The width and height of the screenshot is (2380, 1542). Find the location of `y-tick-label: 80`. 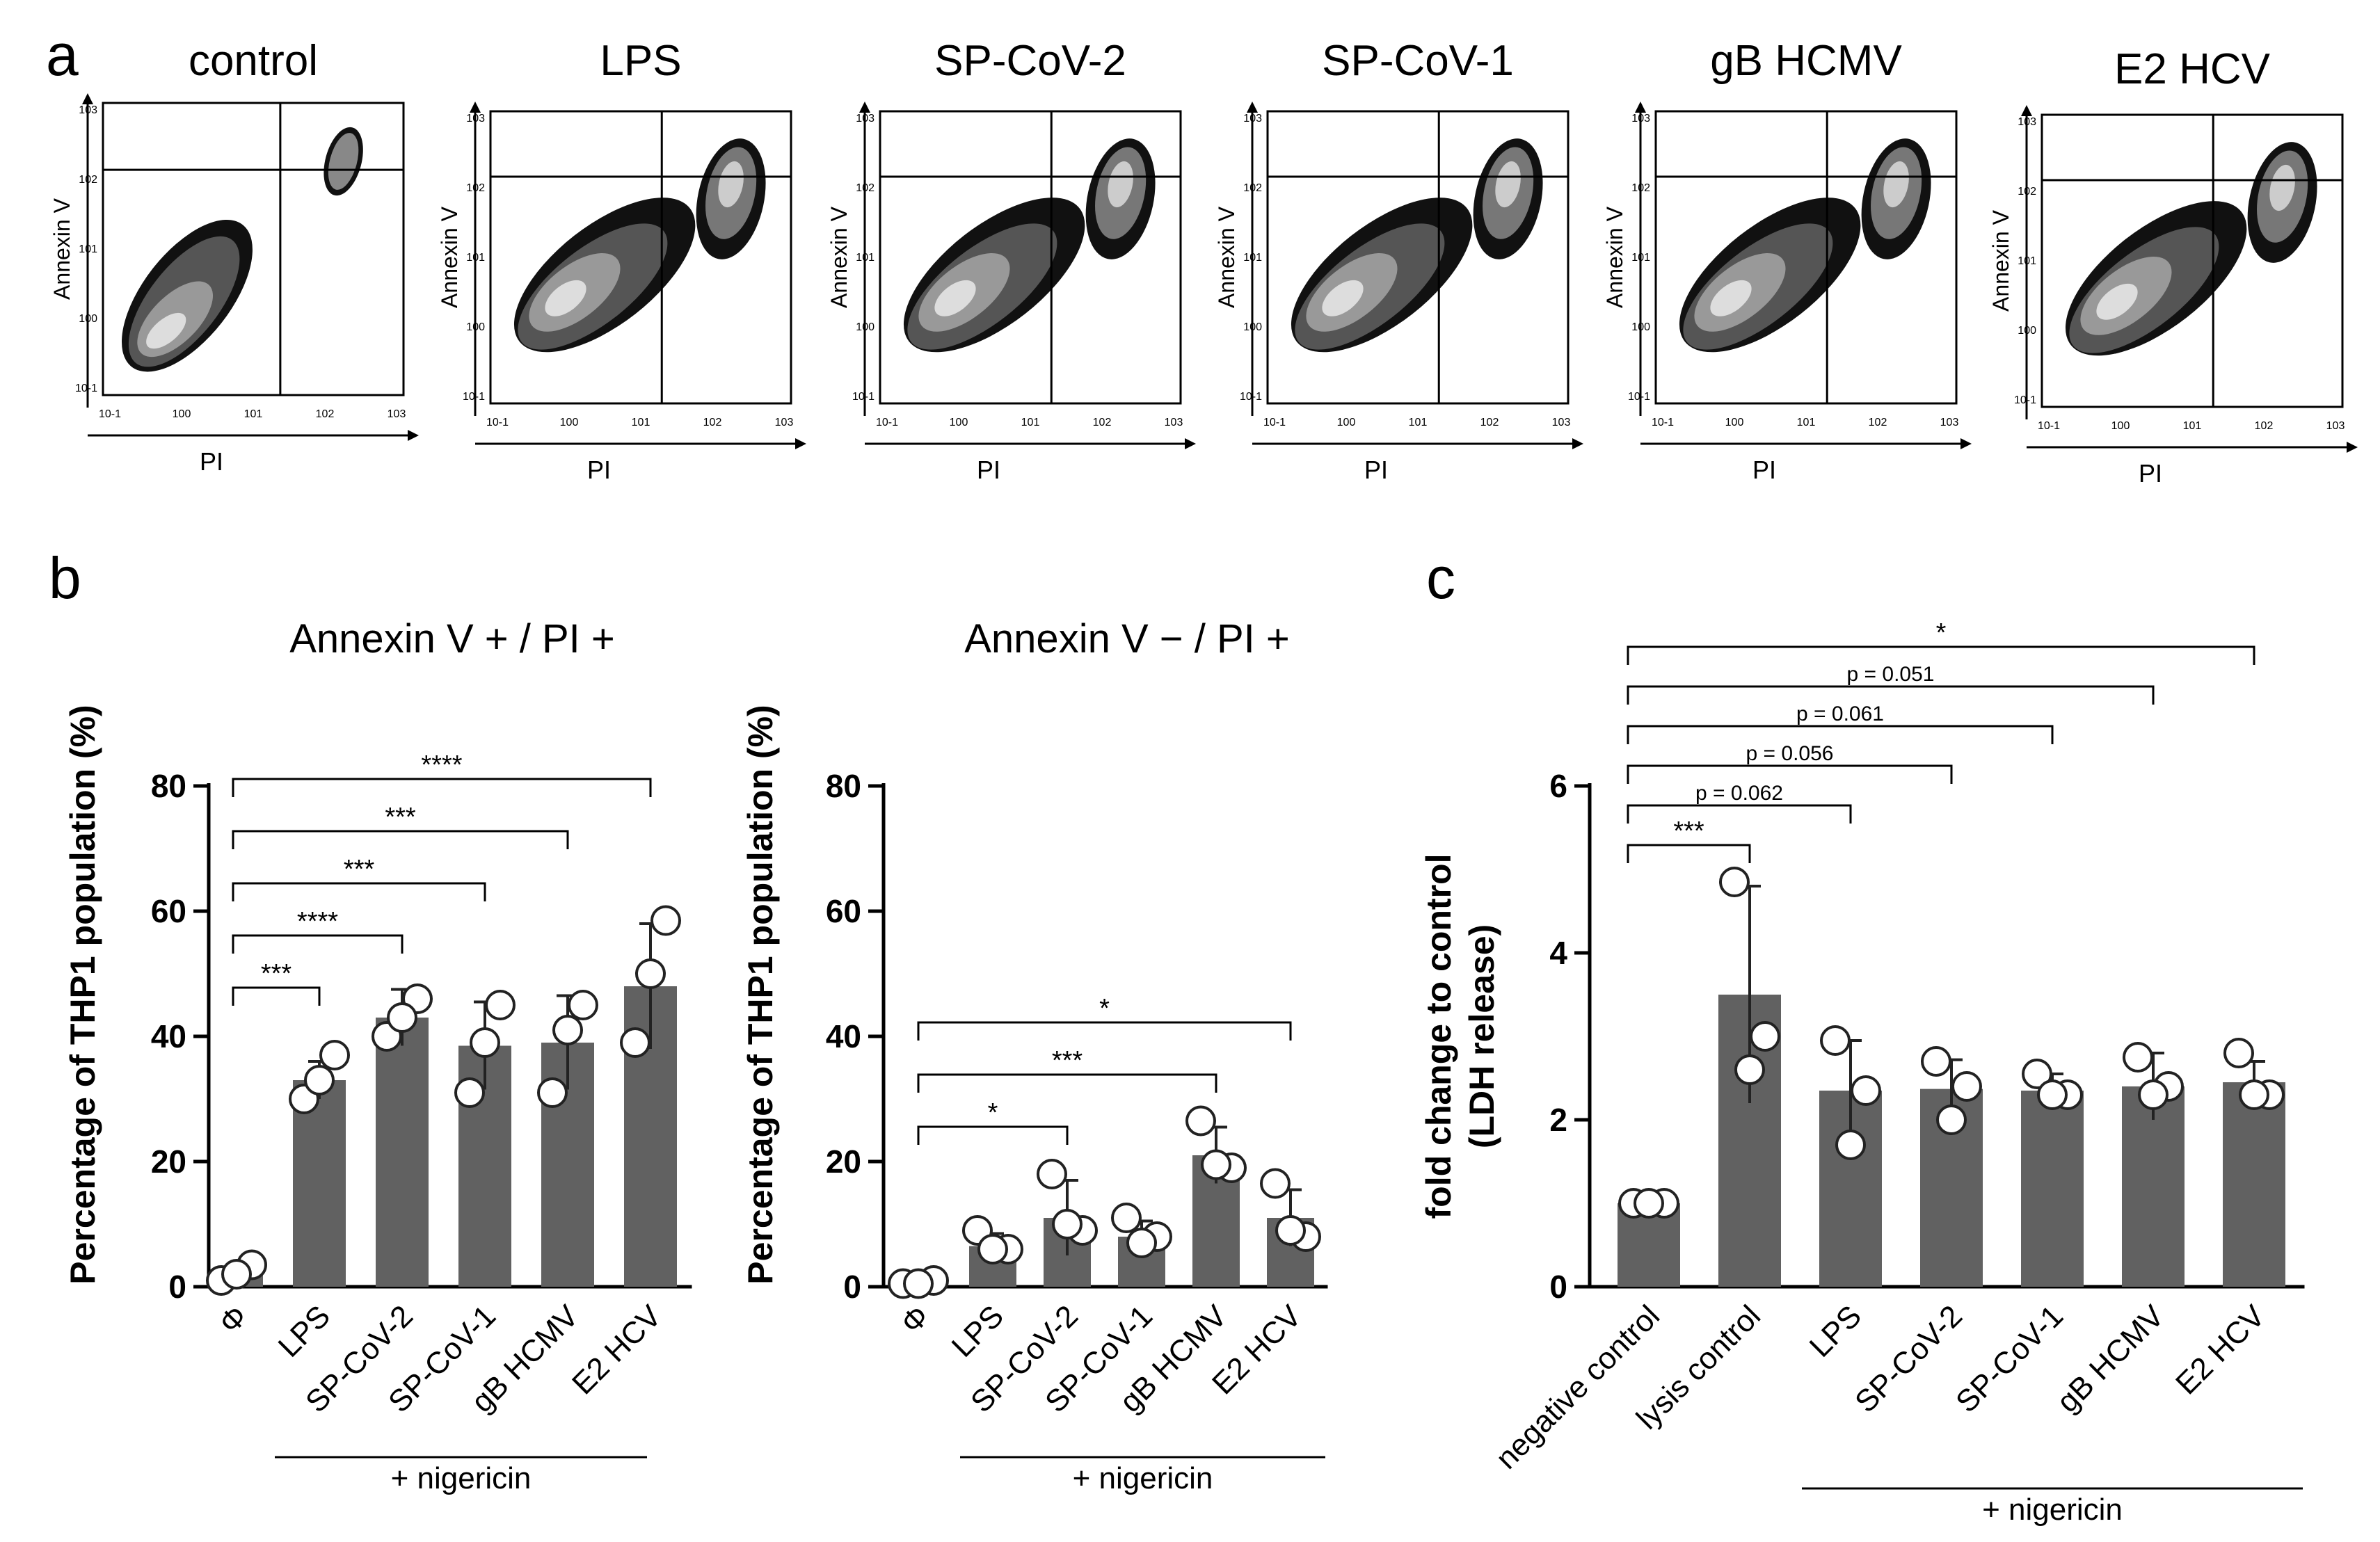

y-tick-label: 80 is located at coordinates (843, 786).